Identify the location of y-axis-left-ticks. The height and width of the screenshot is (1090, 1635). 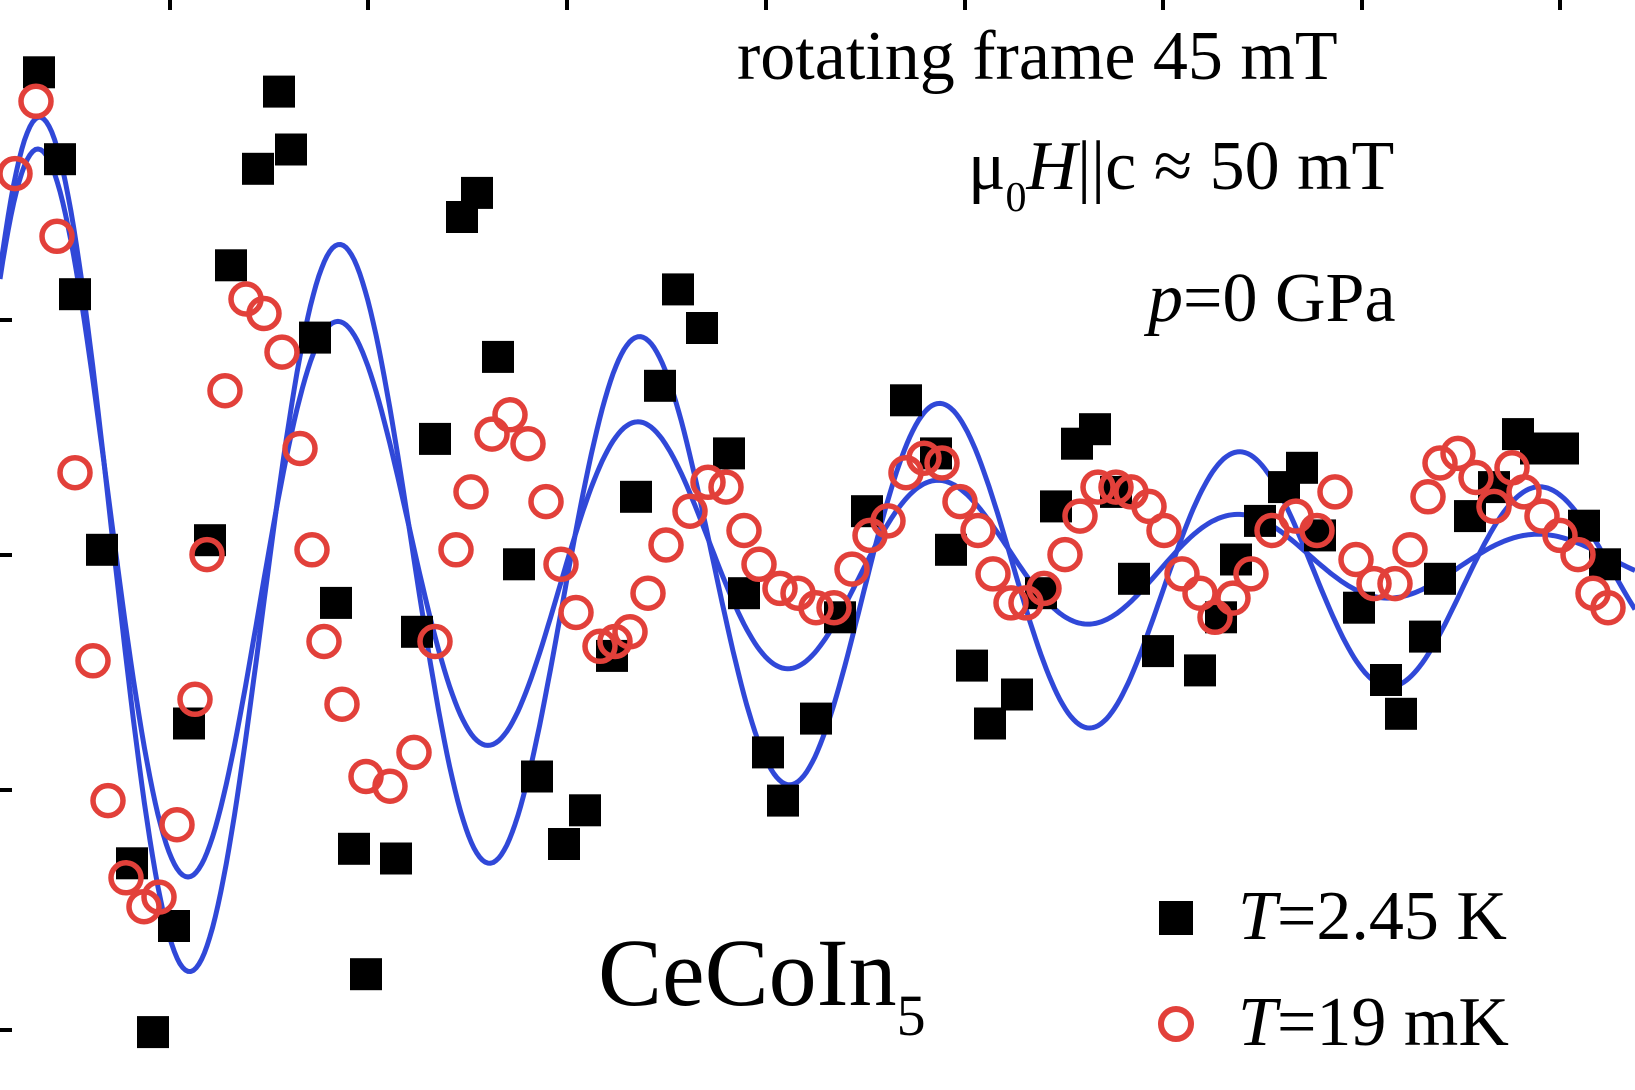
(6, 675).